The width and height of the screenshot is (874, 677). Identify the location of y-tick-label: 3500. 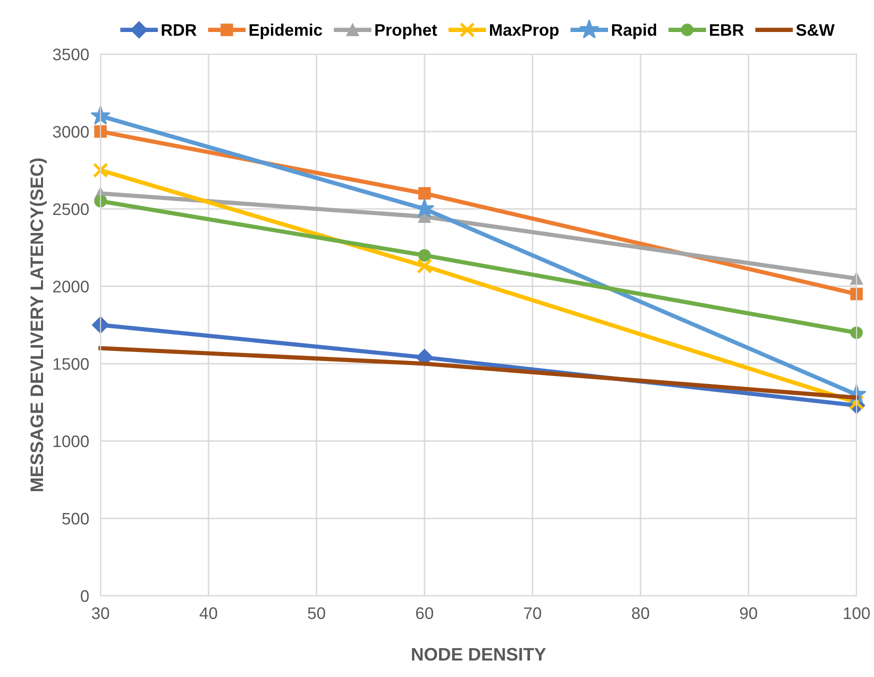
(70, 54).